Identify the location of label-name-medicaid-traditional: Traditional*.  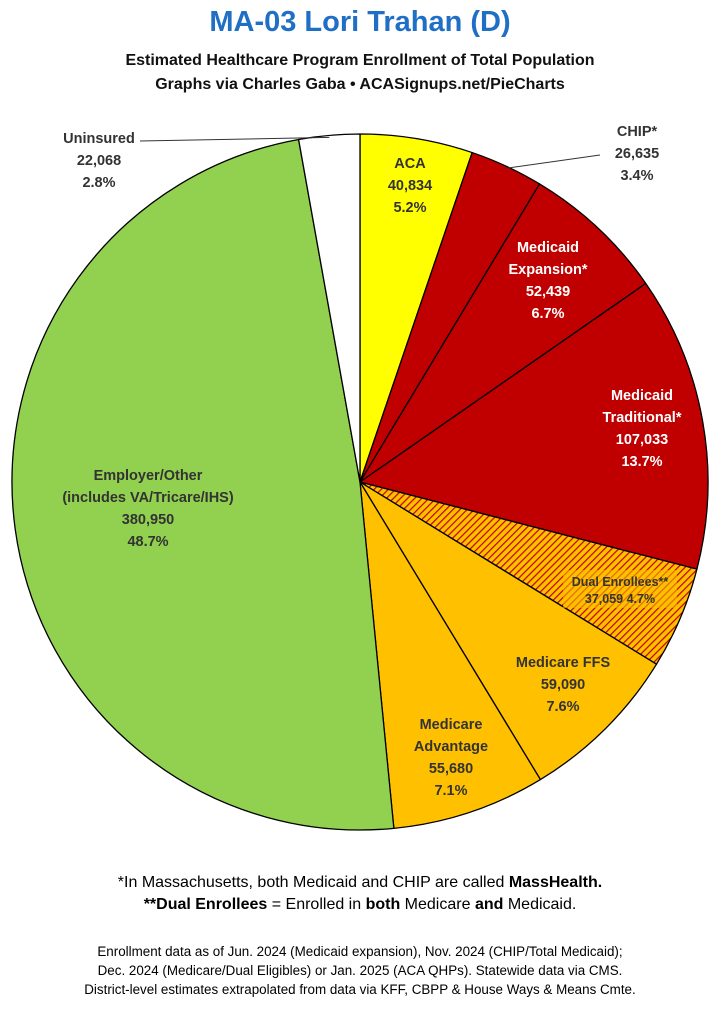
(642, 418).